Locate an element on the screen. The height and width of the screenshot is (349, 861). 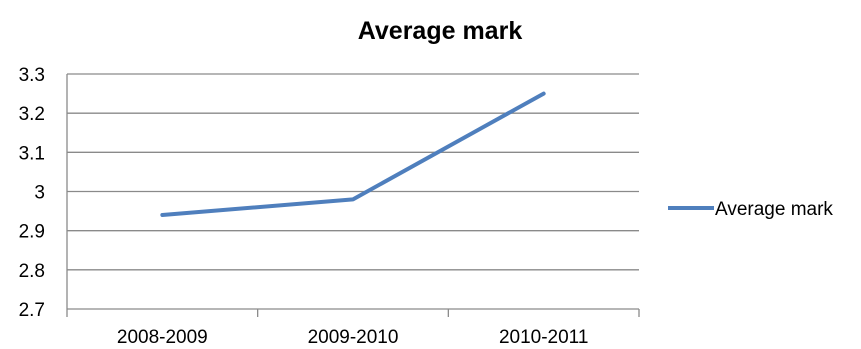
legend-label: Average mark is located at coordinates (774, 209).